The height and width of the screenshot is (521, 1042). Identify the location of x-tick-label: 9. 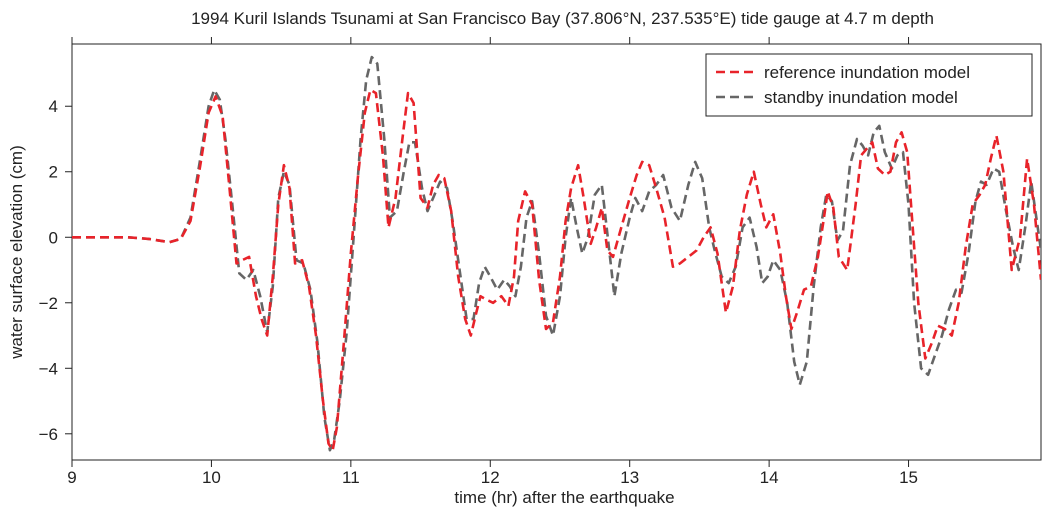
(71, 477).